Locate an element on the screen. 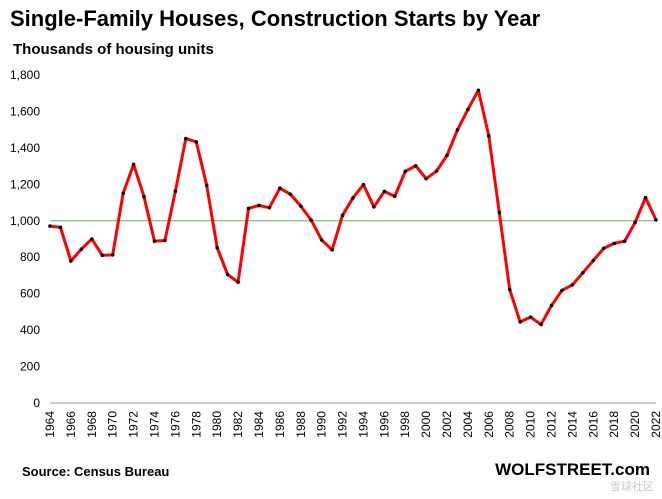 The width and height of the screenshot is (662, 499). x-tick-label: 2016 is located at coordinates (593, 424).